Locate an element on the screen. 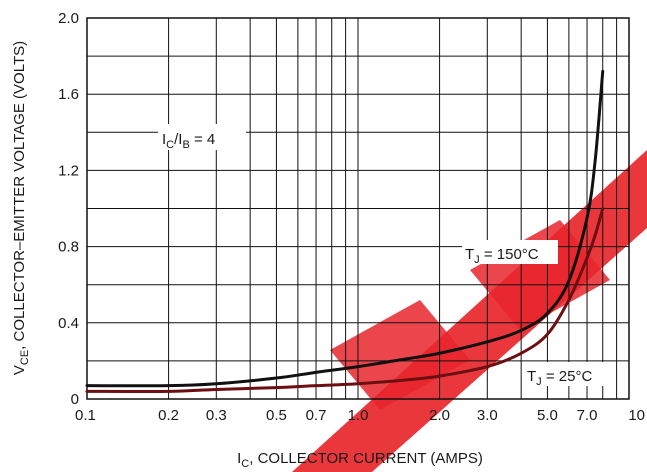 Image resolution: width=647 pixels, height=472 pixels. annotation-tj150: TJ = 150°C is located at coordinates (510, 253).